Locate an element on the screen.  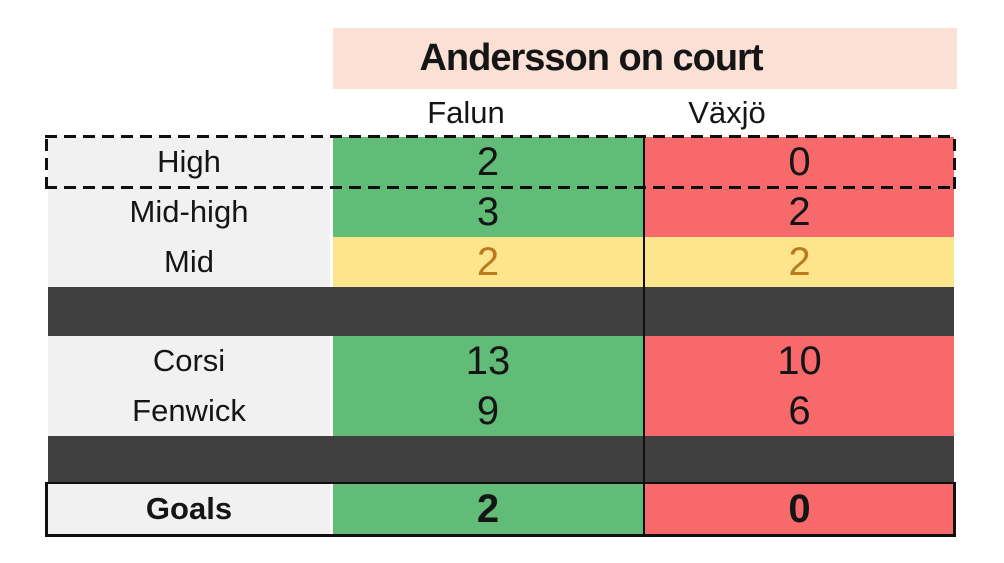
cell-fenwick-vaxjo: 6 is located at coordinates (799, 411).